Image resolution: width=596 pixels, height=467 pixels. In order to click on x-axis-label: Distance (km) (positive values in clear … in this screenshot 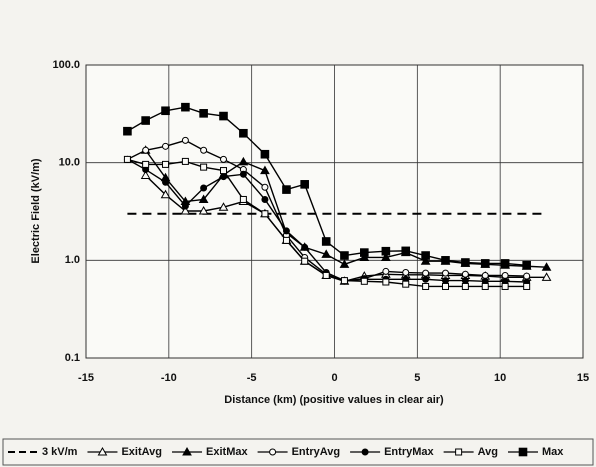, I will do `click(334, 400)`.